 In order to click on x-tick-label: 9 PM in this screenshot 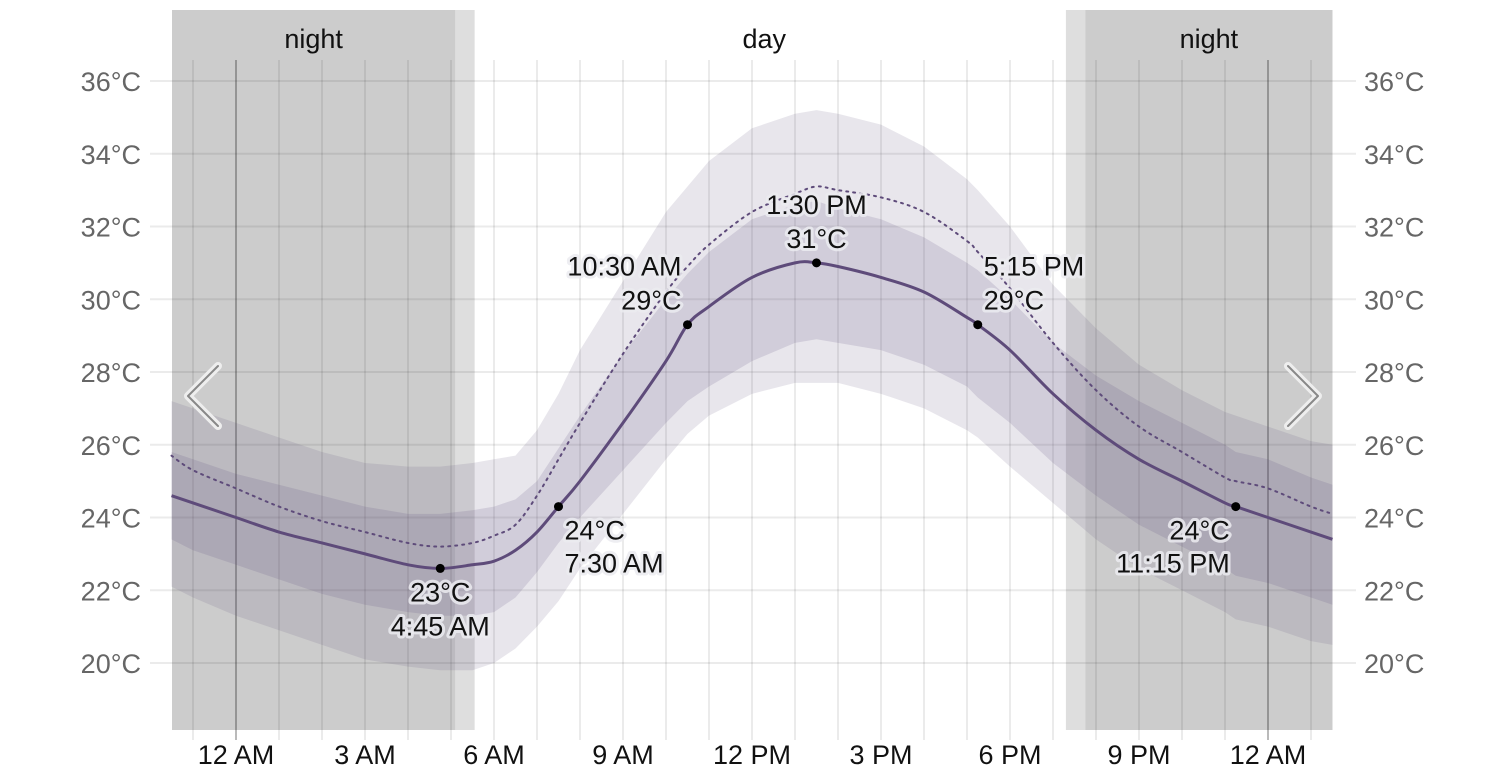, I will do `click(1138, 755)`.